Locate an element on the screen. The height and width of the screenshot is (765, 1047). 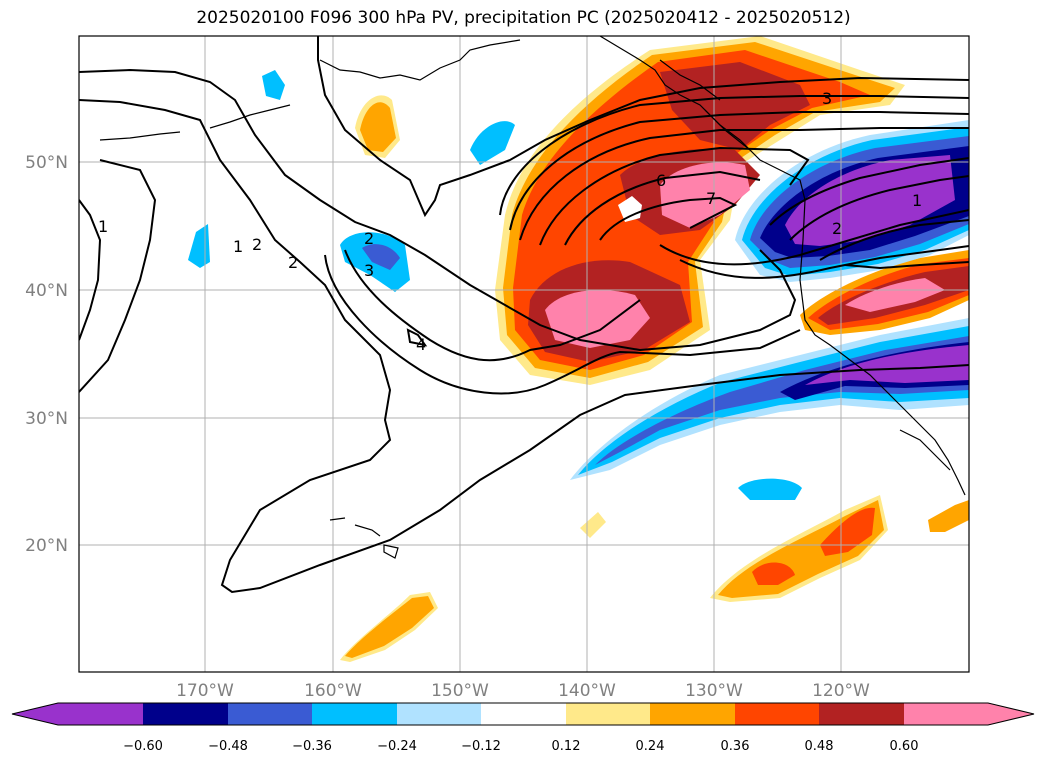
colorbar-tick: 0.48 is located at coordinates (819, 746).